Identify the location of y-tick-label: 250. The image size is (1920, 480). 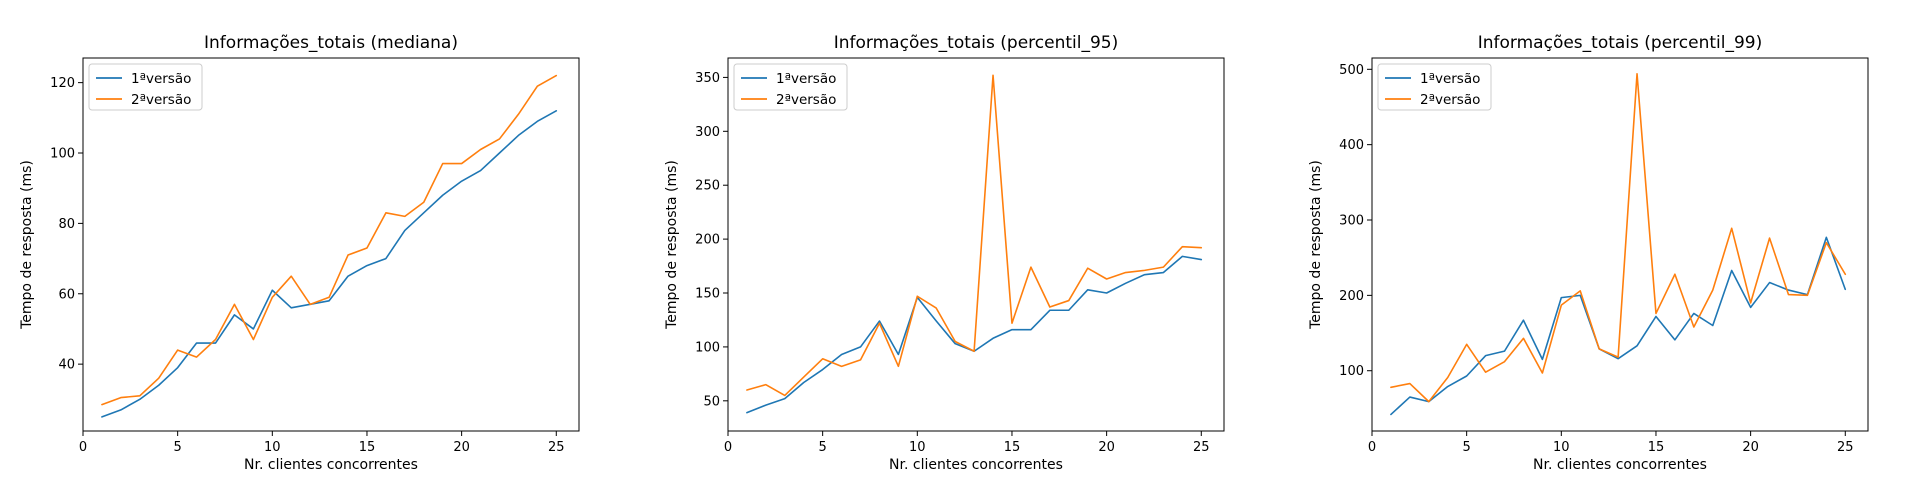
(707, 186).